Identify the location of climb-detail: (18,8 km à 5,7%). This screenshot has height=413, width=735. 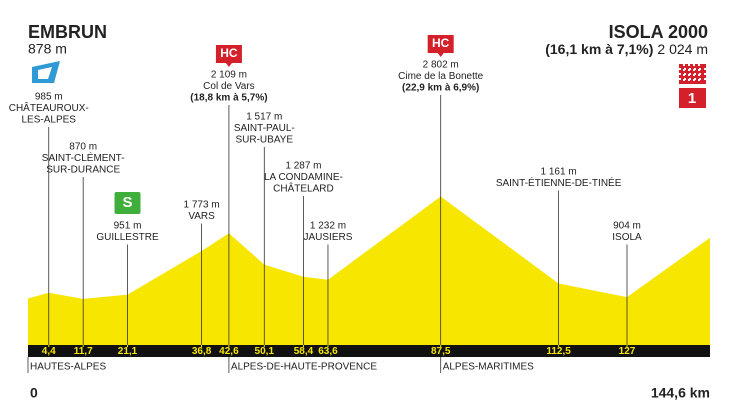
(228, 98).